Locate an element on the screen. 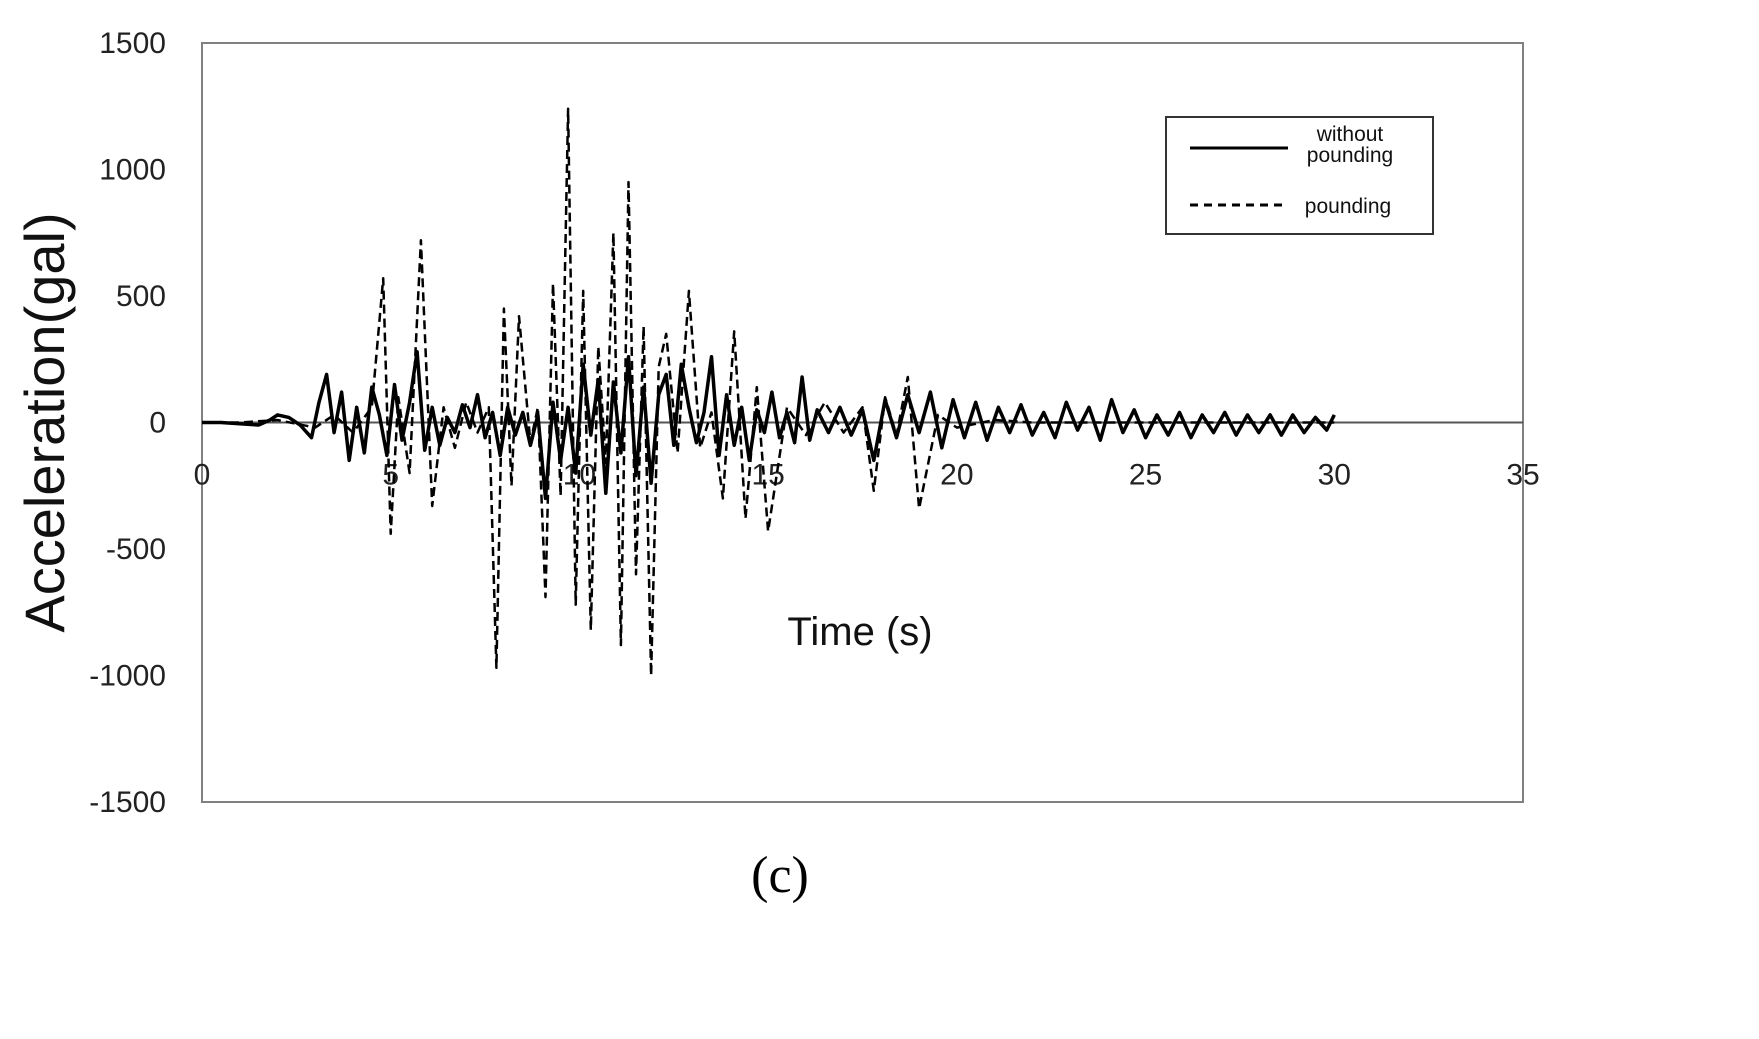 Image resolution: width=1759 pixels, height=1039 pixels. legend-box is located at coordinates (1299, 175).